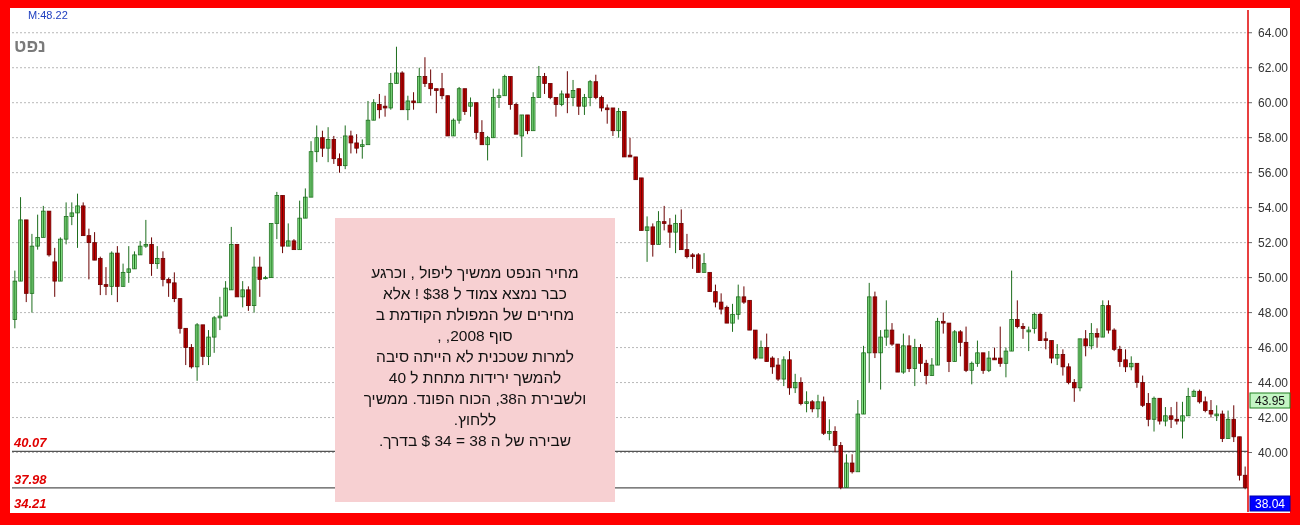 The image size is (1300, 525). I want to click on y-tick-label: 44.00, so click(1273, 382).